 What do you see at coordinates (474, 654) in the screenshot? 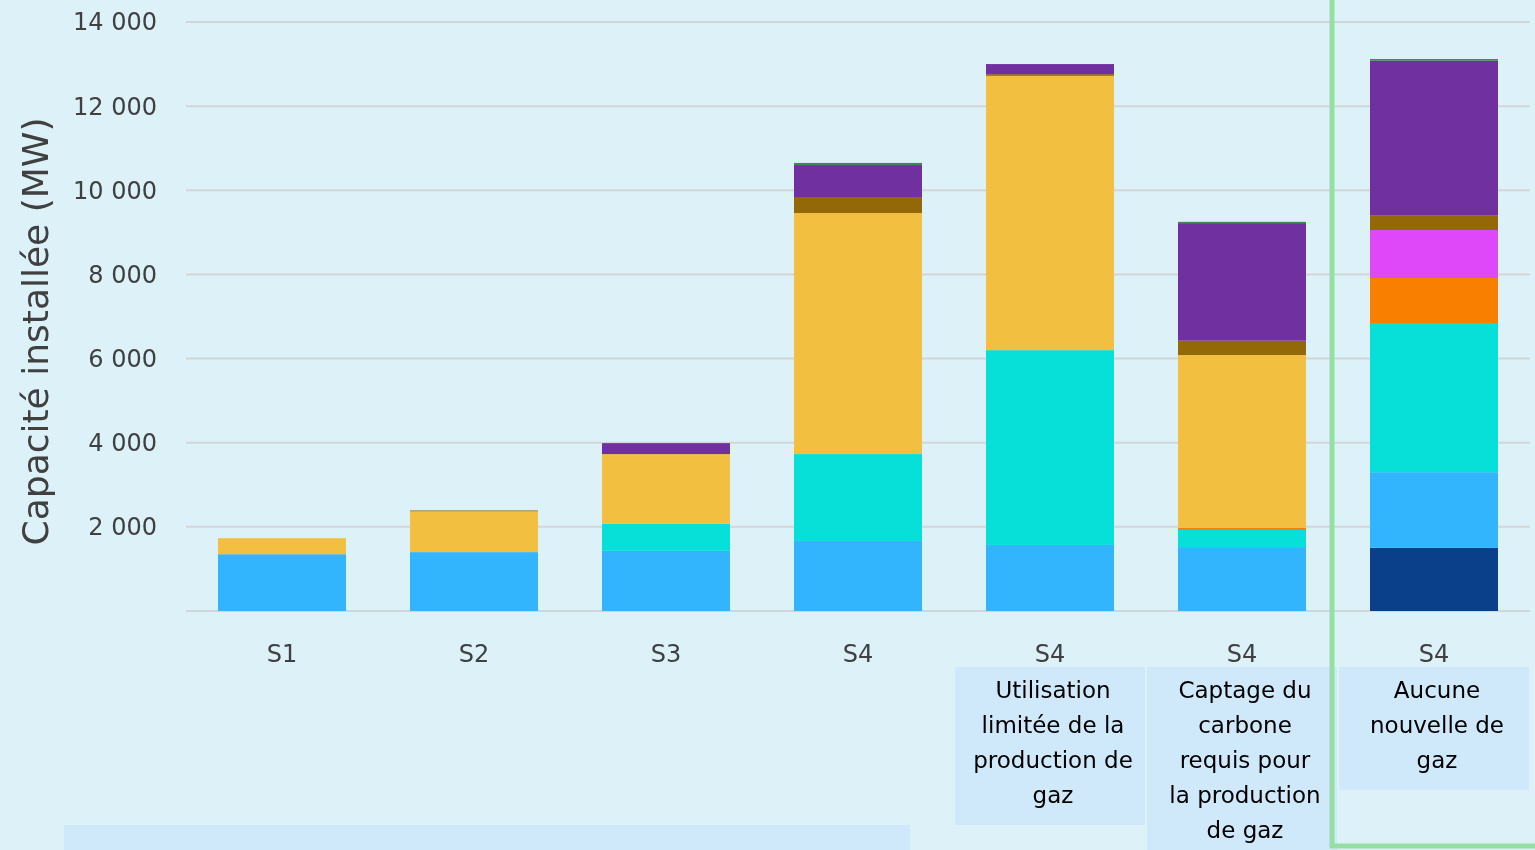
I see `x-tick-label: S2` at bounding box center [474, 654].